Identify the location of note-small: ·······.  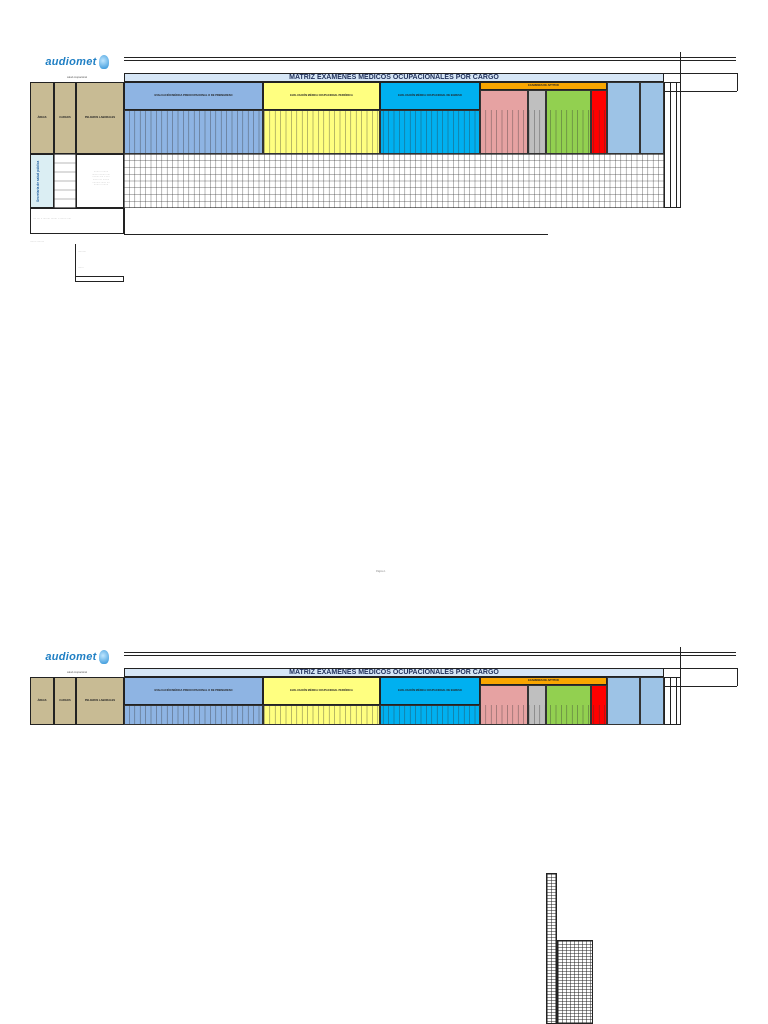
(81, 267).